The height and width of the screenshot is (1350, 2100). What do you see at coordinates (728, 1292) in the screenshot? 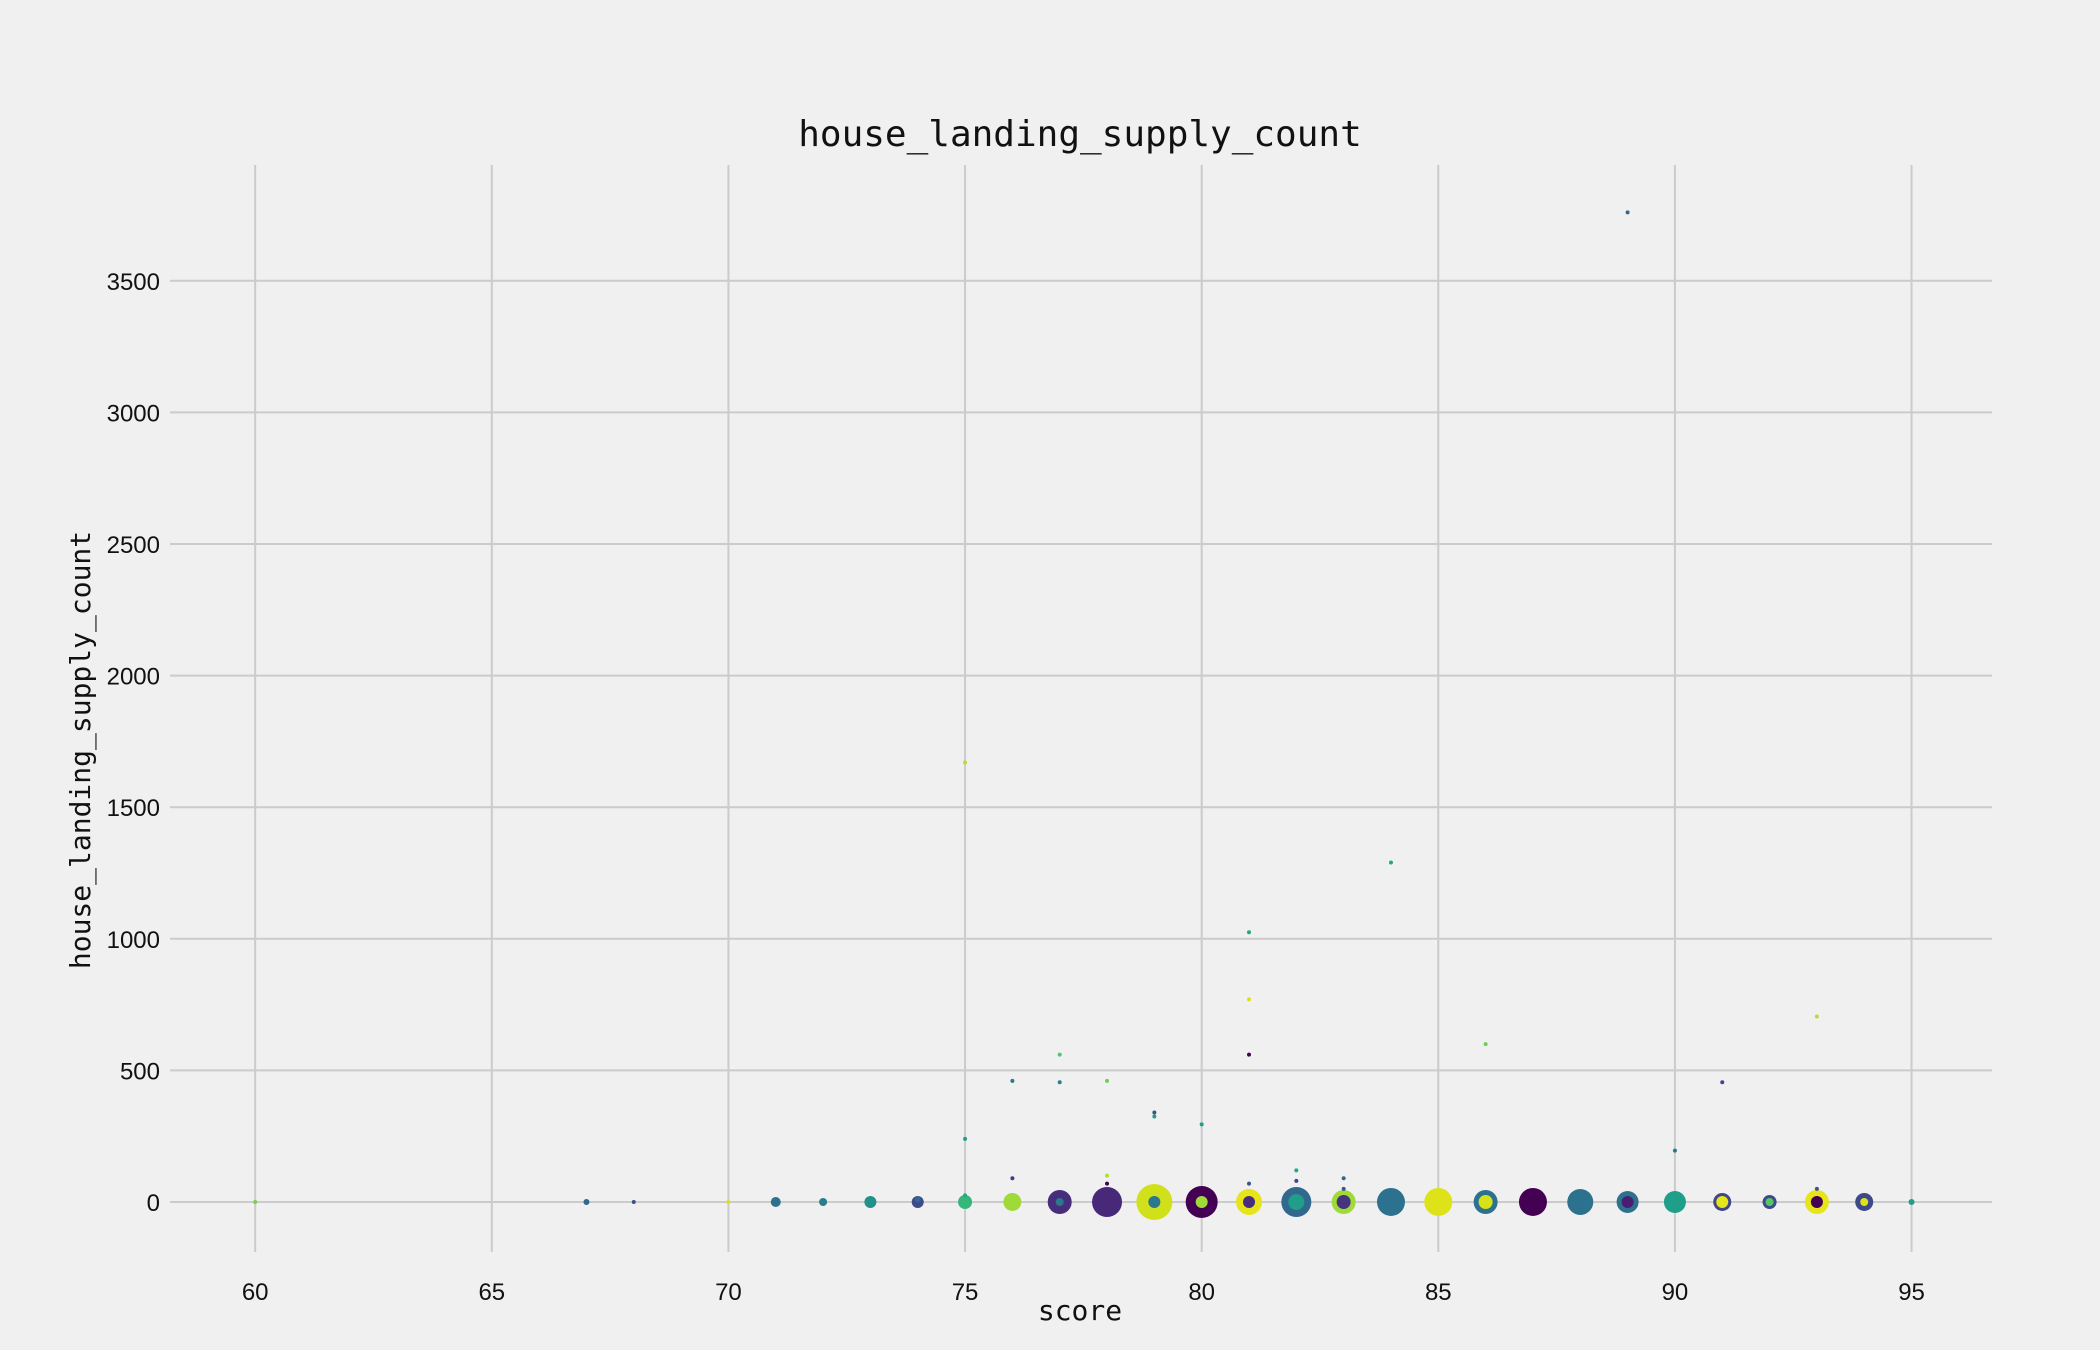
I see `x-tick-label: 70` at bounding box center [728, 1292].